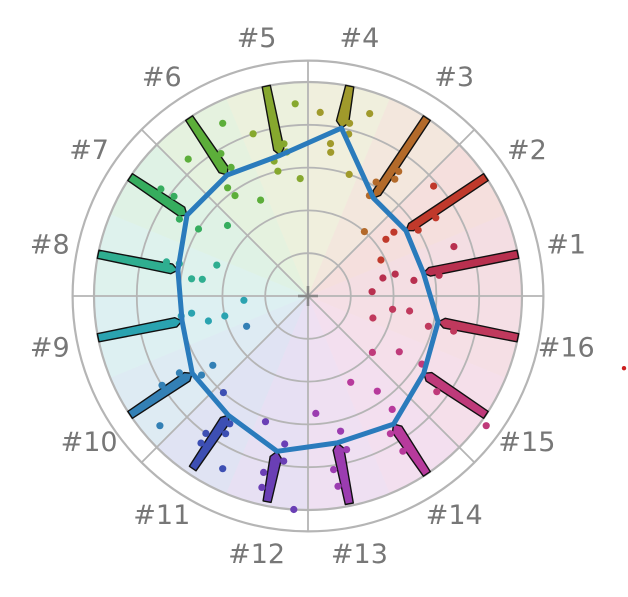  What do you see at coordinates (454, 515) in the screenshot?
I see `category-label-14: #14` at bounding box center [454, 515].